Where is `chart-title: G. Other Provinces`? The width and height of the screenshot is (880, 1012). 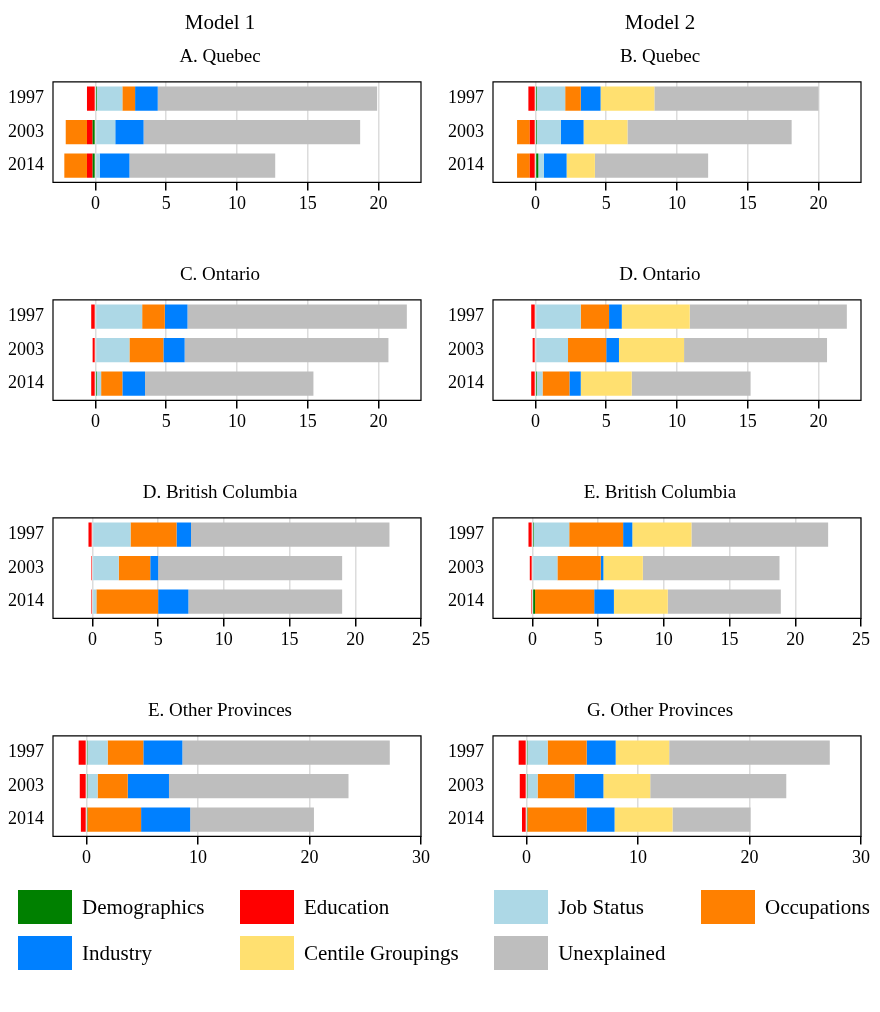 chart-title: G. Other Provinces is located at coordinates (660, 710).